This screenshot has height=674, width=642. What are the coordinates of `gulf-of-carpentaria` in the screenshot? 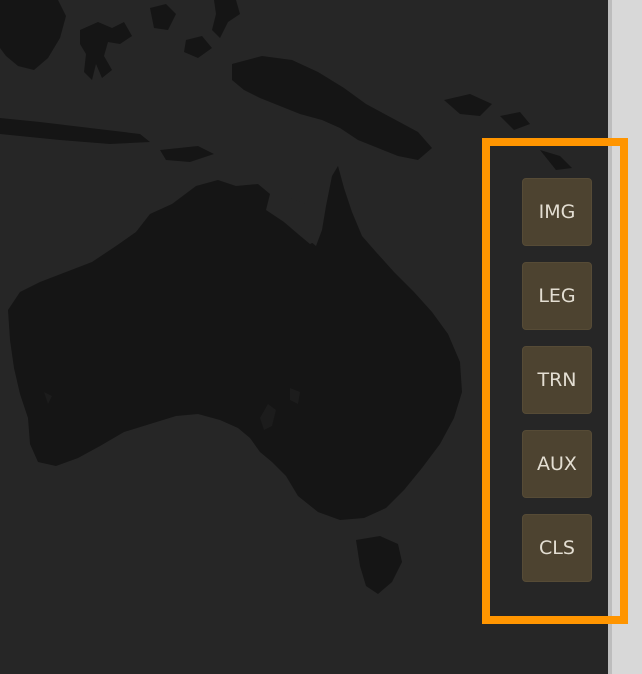 It's located at (295, 221).